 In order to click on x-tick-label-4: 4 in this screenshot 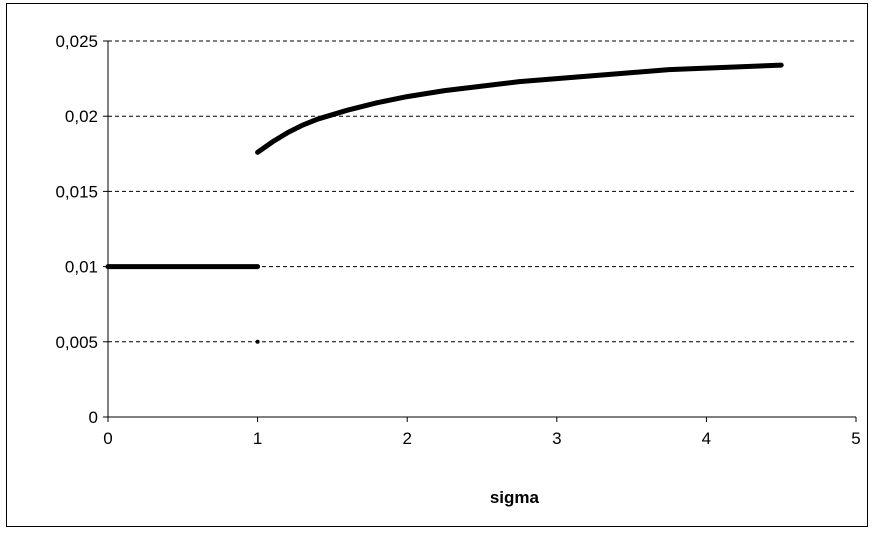, I will do `click(706, 438)`.